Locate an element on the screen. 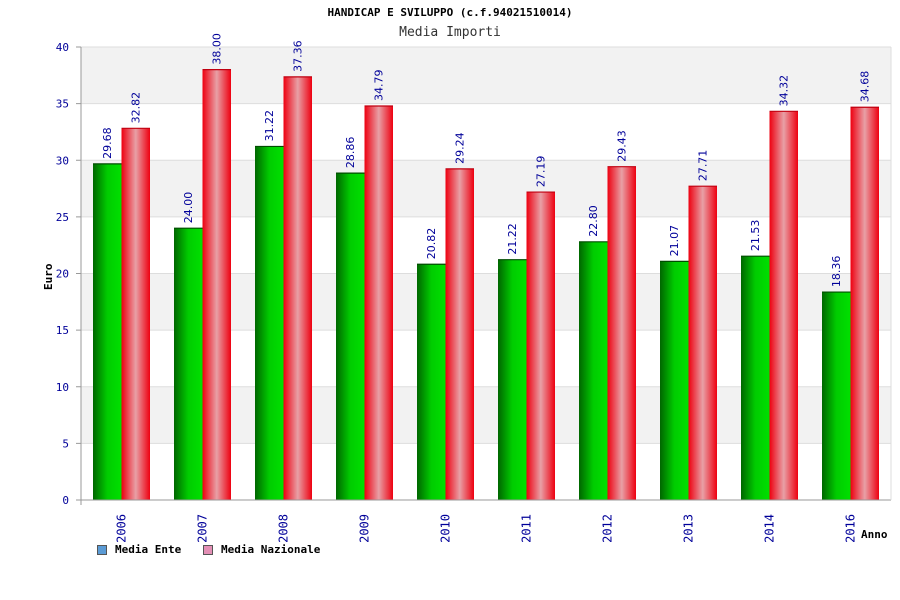 This screenshot has height=600, width=900. legend-item-media-nazionale: Media Nazionale is located at coordinates (261, 549).